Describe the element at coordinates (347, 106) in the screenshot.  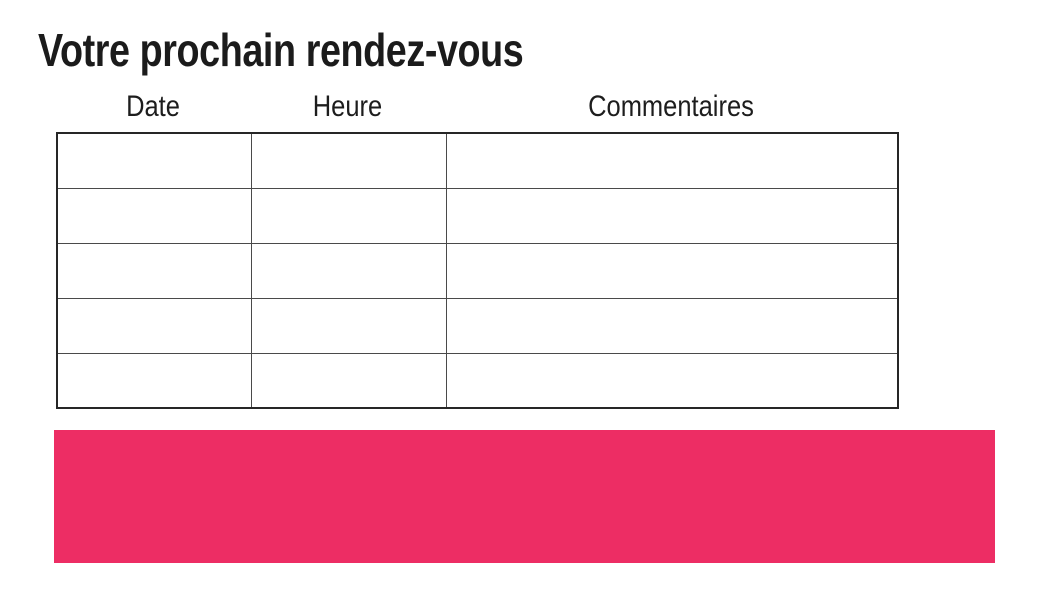
I see `column-header-heure: Heure` at that location.